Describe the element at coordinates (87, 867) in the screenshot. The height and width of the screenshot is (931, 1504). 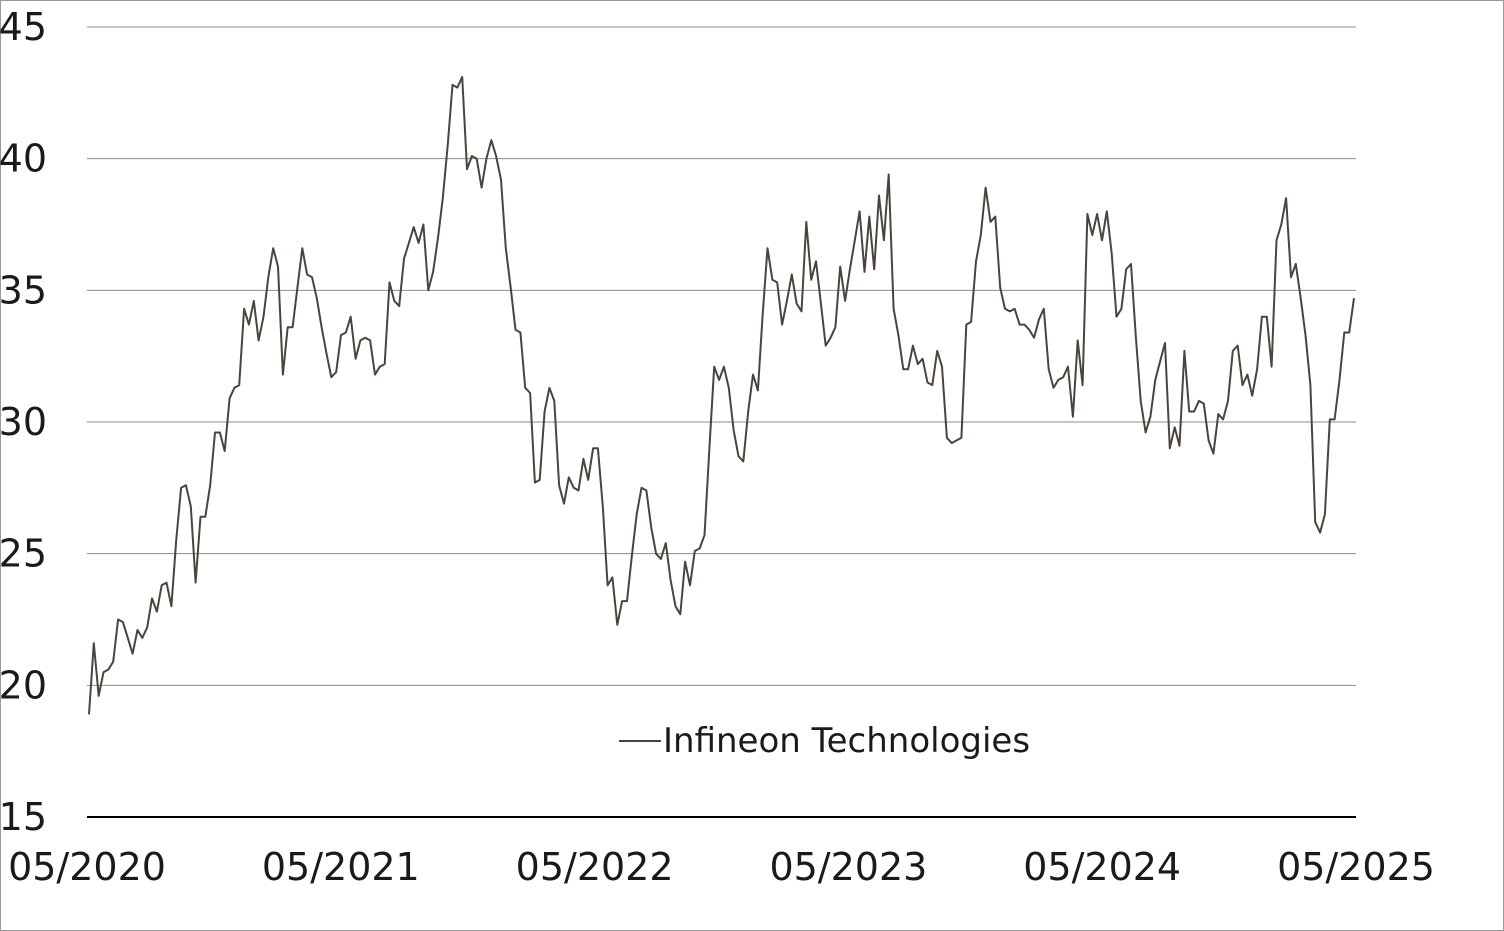
I see `x-tick-label-05-2020: 05/2020` at that location.